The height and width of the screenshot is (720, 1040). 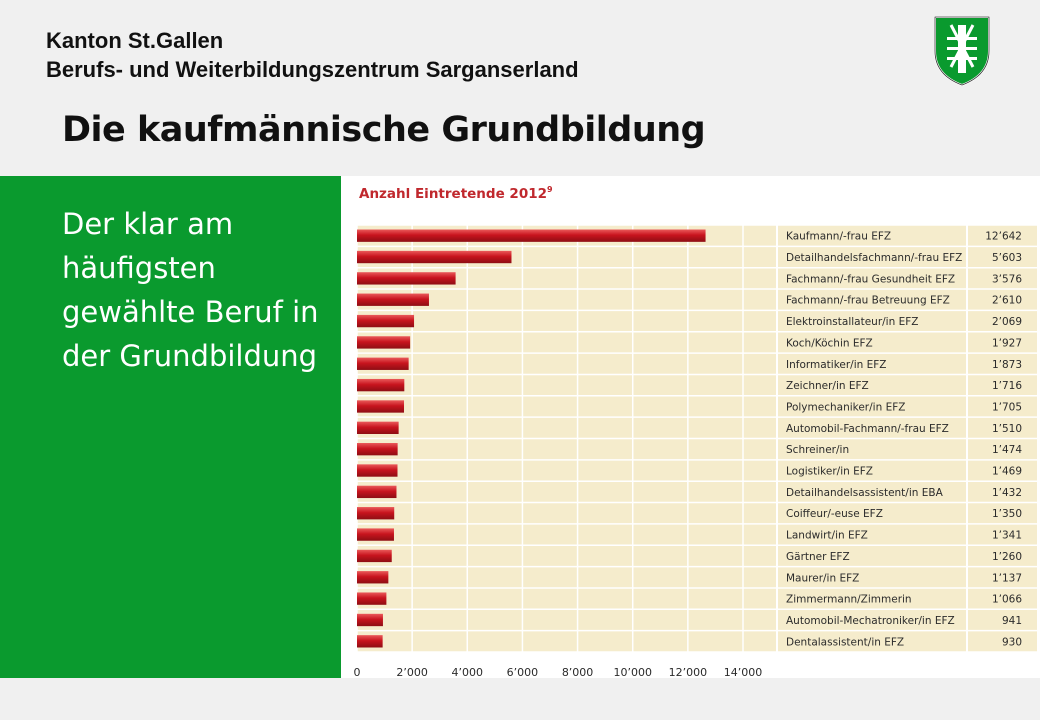 I want to click on value-label: 5’603, so click(x=1007, y=258).